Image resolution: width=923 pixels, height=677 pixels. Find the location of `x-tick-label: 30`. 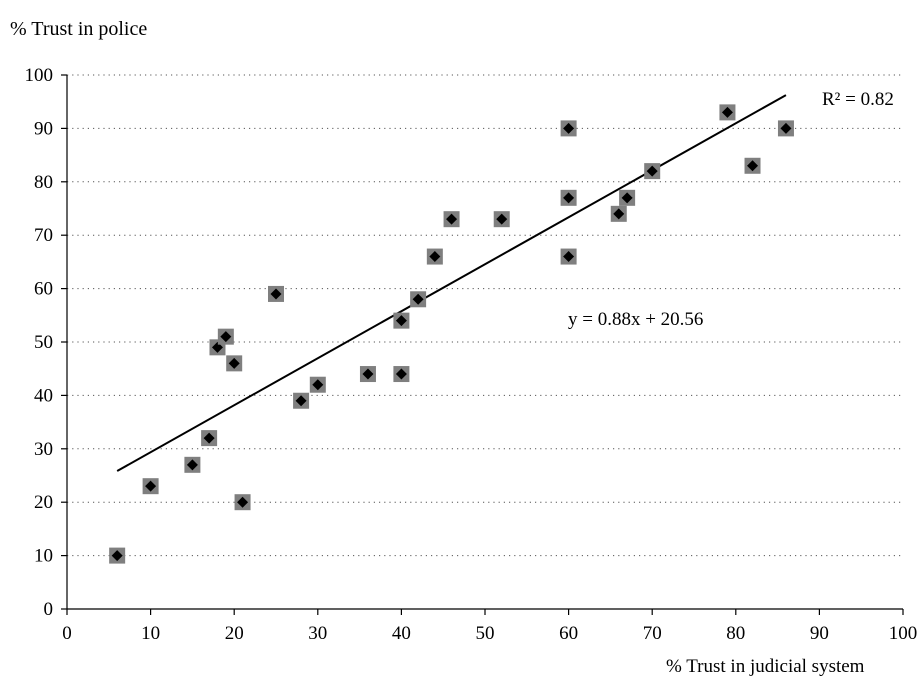

x-tick-label: 30 is located at coordinates (317, 633).